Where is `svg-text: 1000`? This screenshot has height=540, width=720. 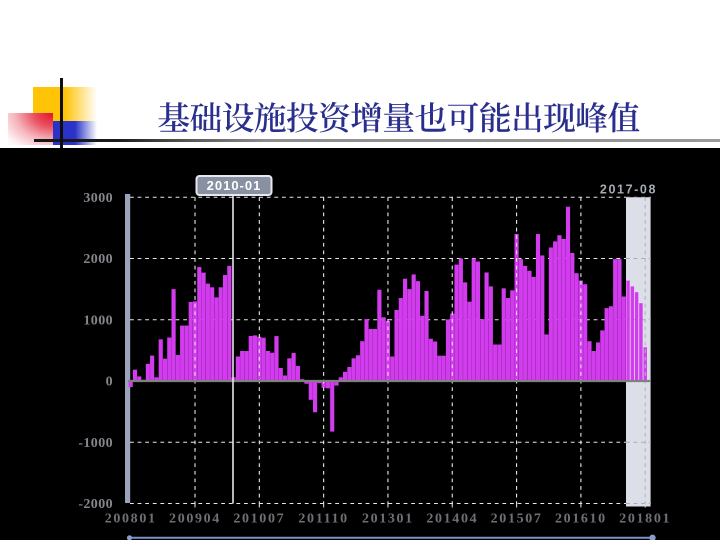
svg-text: 1000 is located at coordinates (98, 320).